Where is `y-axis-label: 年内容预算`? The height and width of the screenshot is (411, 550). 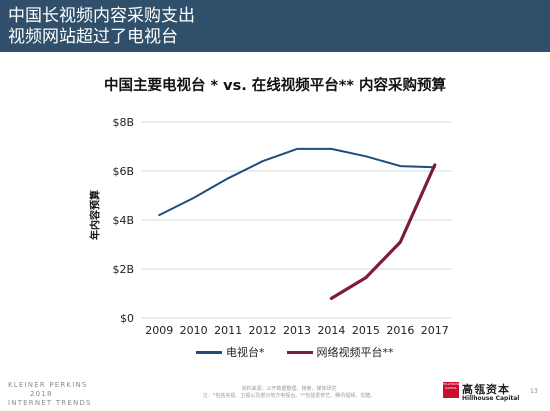
y-axis-label: 年内容预算 is located at coordinates (96, 215).